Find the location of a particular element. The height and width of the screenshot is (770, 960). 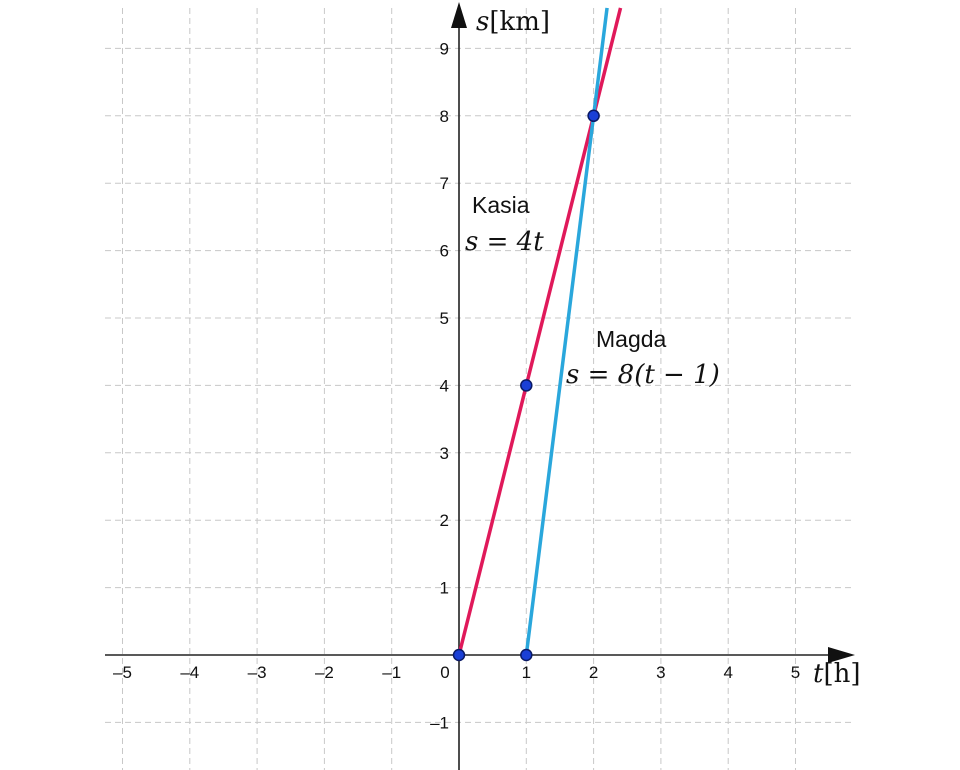

x-tick-label: 2 is located at coordinates (593, 672).